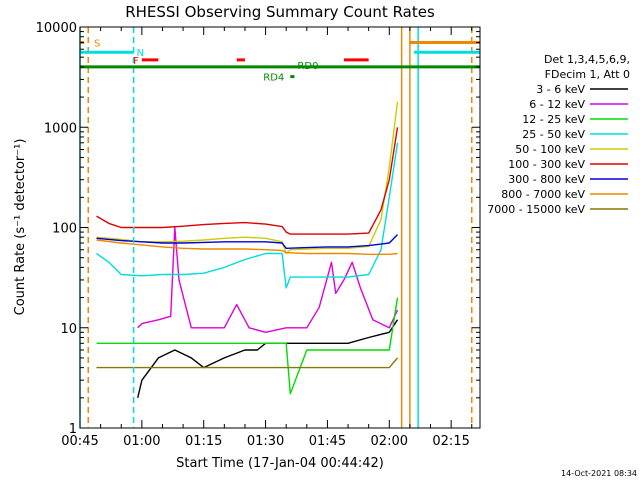  I want to click on x-tick-label-4: 01:30, so click(265, 441).